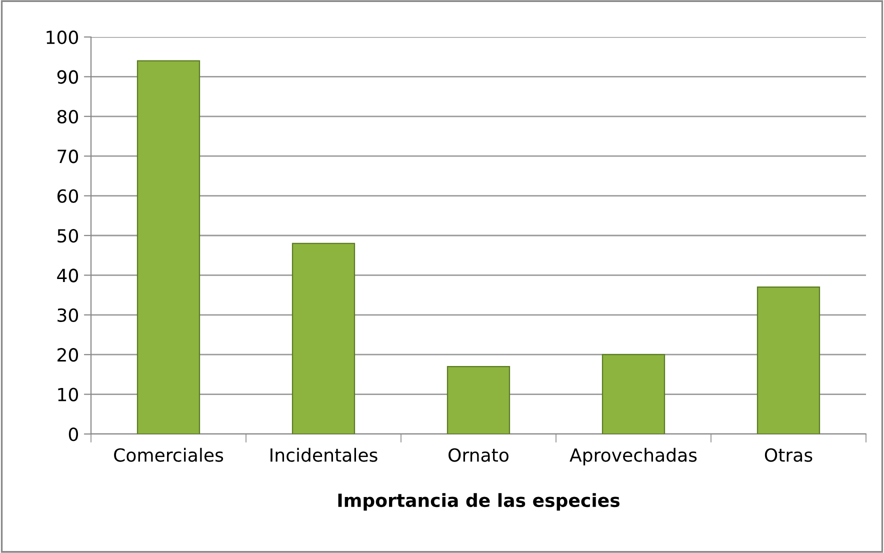 The image size is (884, 553). I want to click on y-tick-label: 30, so click(68, 315).